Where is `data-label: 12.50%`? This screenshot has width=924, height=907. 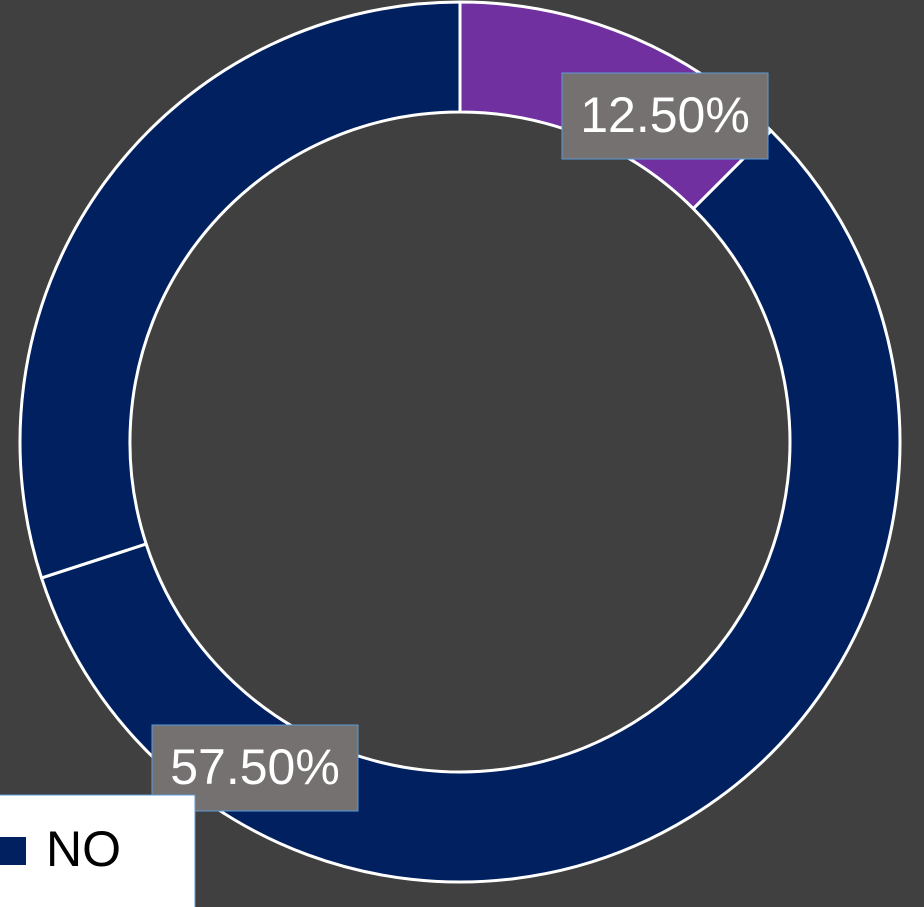 data-label: 12.50% is located at coordinates (665, 115).